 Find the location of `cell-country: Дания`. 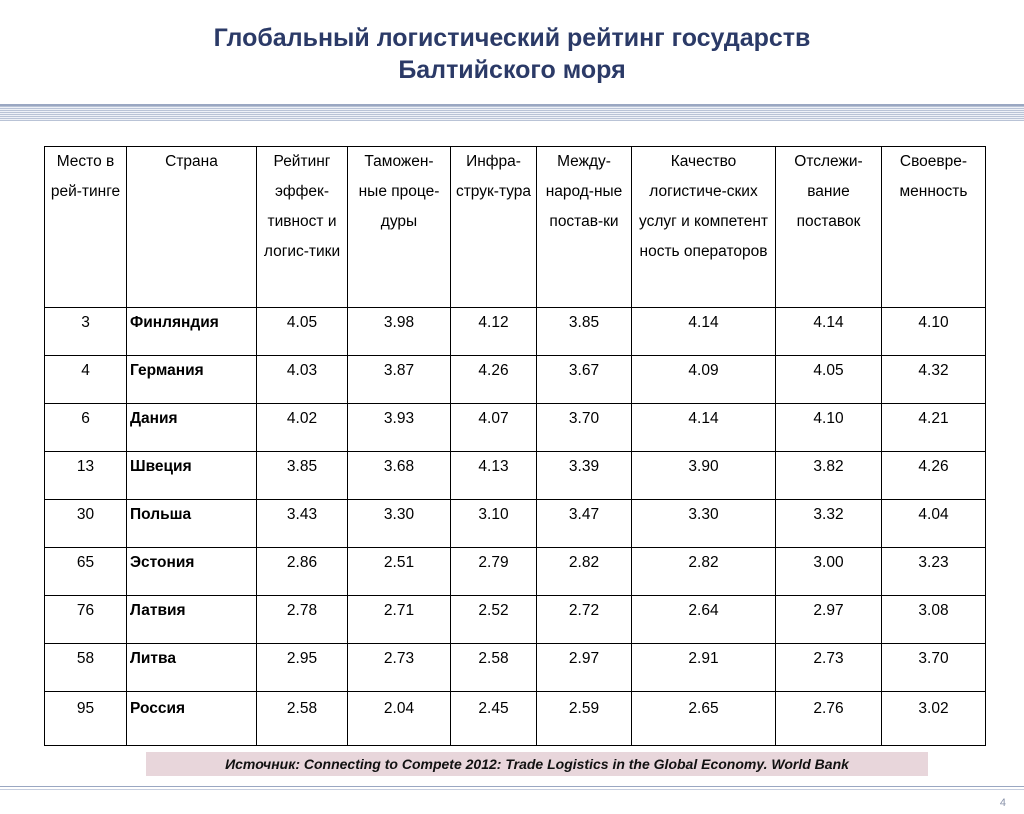

cell-country: Дания is located at coordinates (191, 427).